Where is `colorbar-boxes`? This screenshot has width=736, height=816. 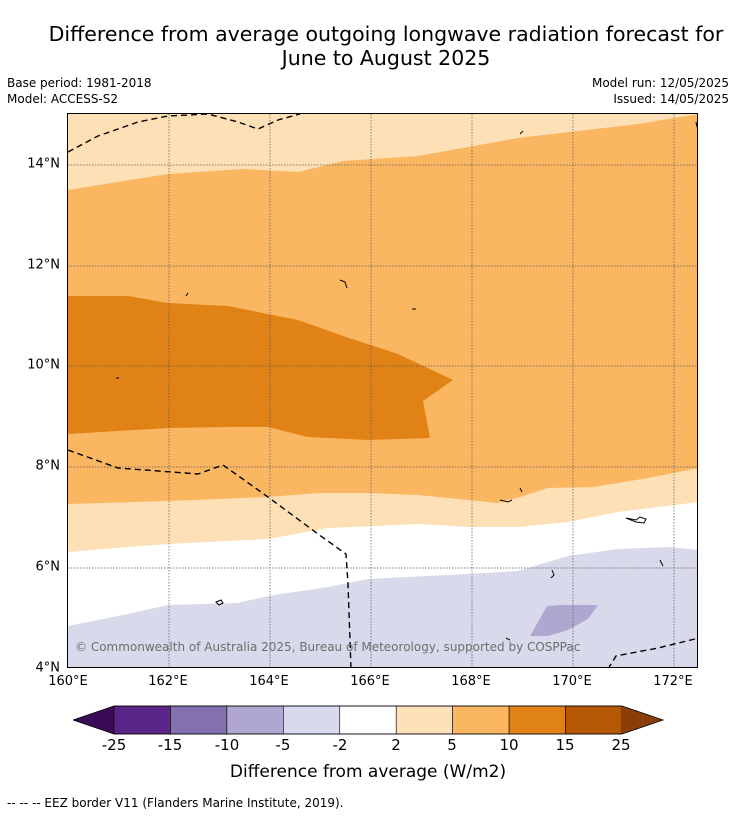
colorbar-boxes is located at coordinates (368, 720).